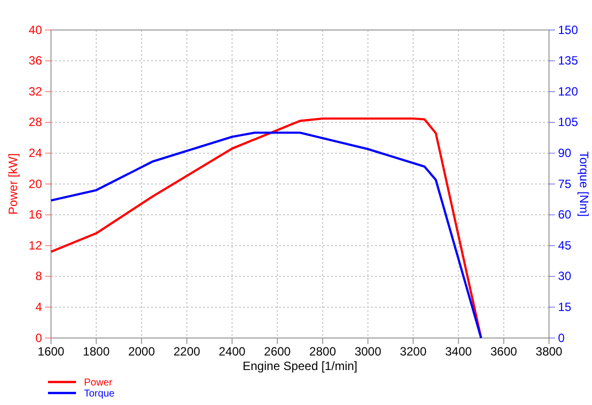 The width and height of the screenshot is (592, 405). What do you see at coordinates (35, 183) in the screenshot?
I see `y-tick-label: 20` at bounding box center [35, 183].